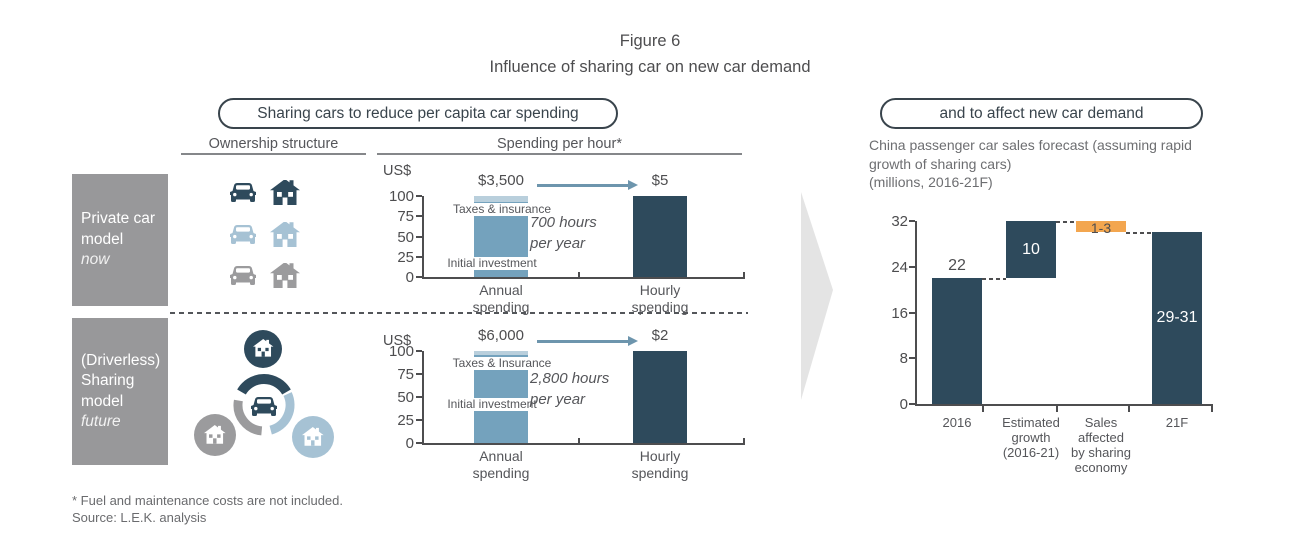 The height and width of the screenshot is (557, 1300). Describe the element at coordinates (957, 266) in the screenshot. I see `bar-value-label: 22` at that location.